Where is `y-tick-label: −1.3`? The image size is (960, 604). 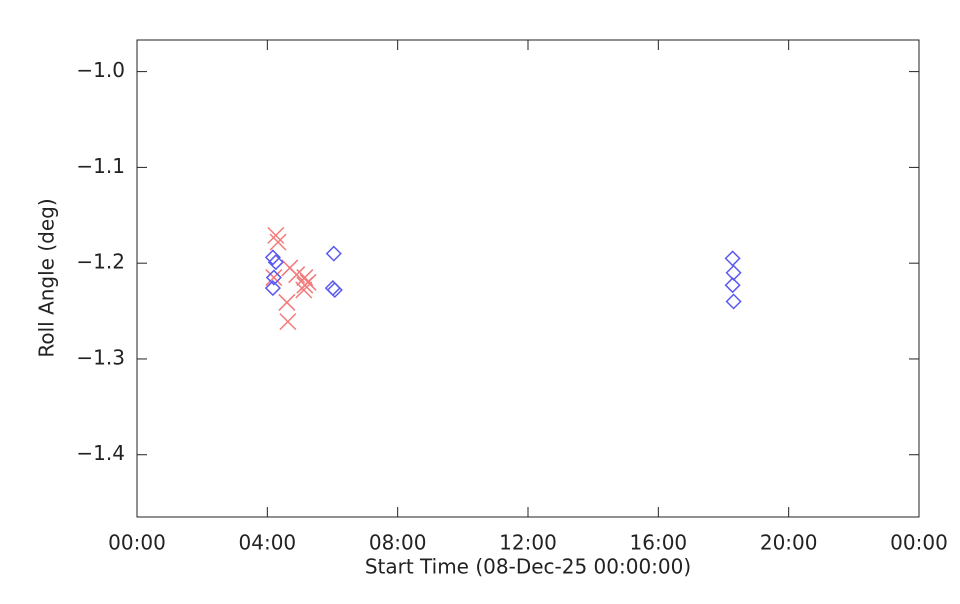
y-tick-label: −1.3 is located at coordinates (100, 357).